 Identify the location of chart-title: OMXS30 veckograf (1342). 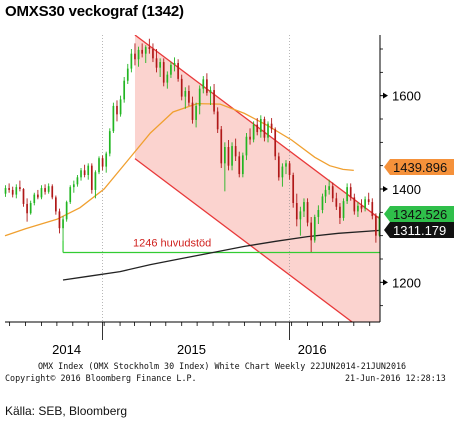
(94, 11).